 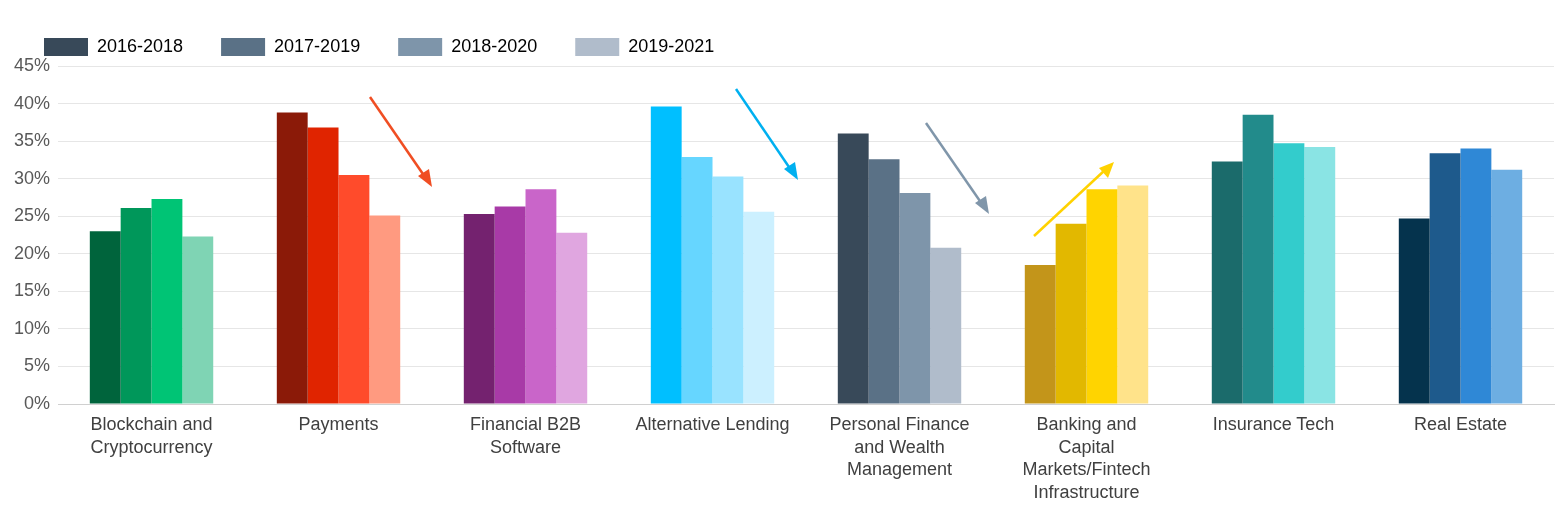 What do you see at coordinates (671, 45) in the screenshot?
I see `legend-label: 2019-2021` at bounding box center [671, 45].